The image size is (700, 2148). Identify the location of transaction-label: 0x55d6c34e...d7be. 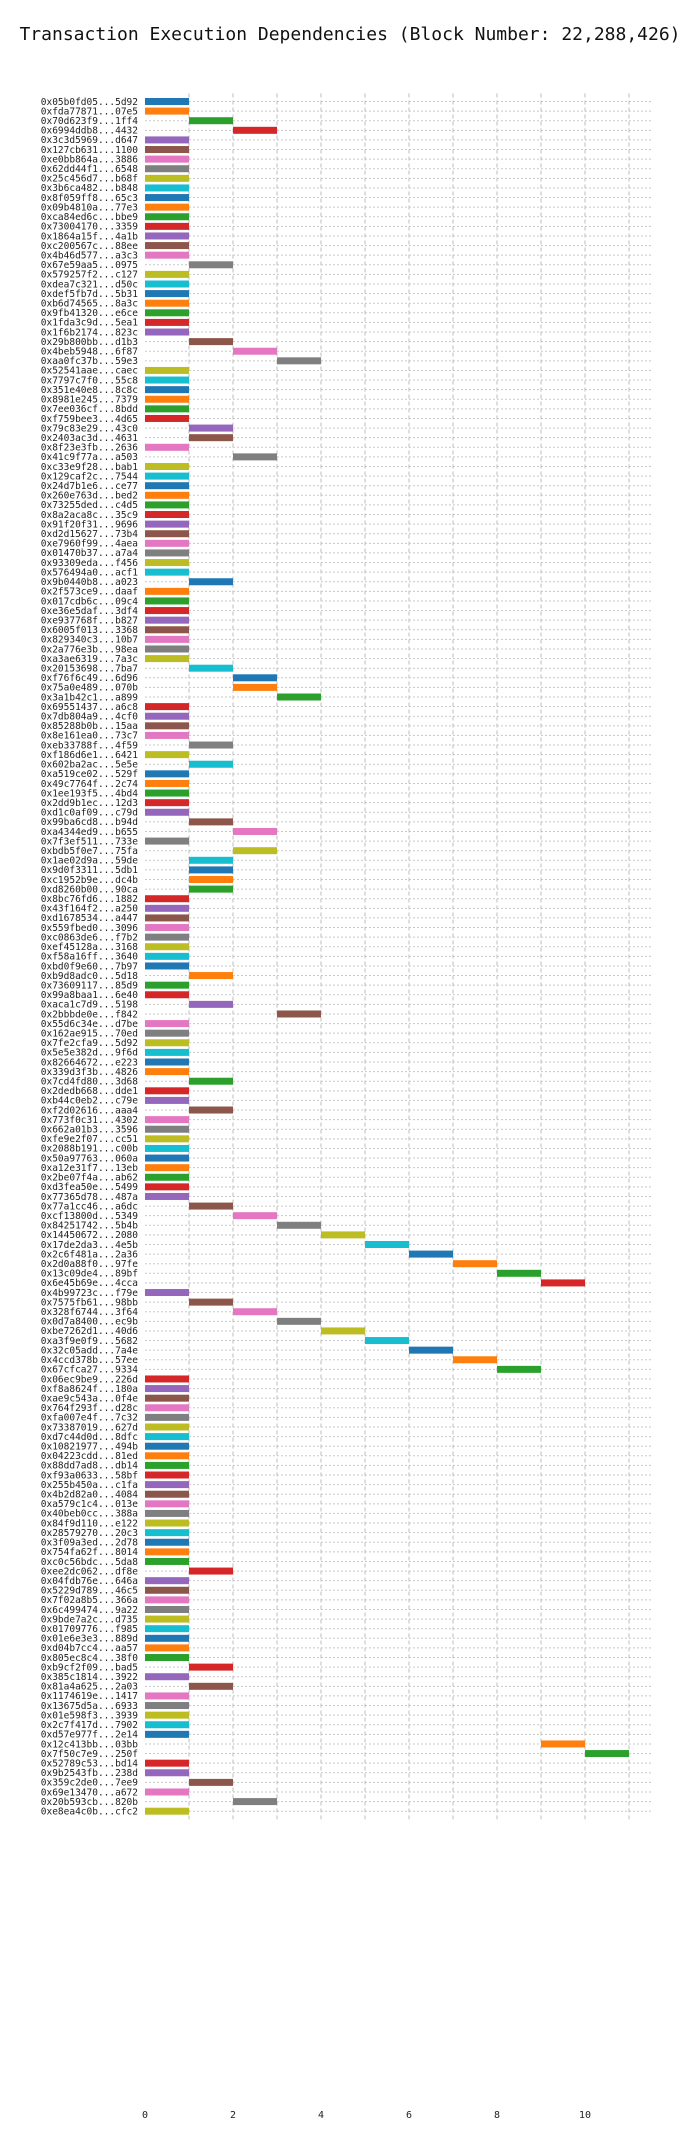
(90, 1024).